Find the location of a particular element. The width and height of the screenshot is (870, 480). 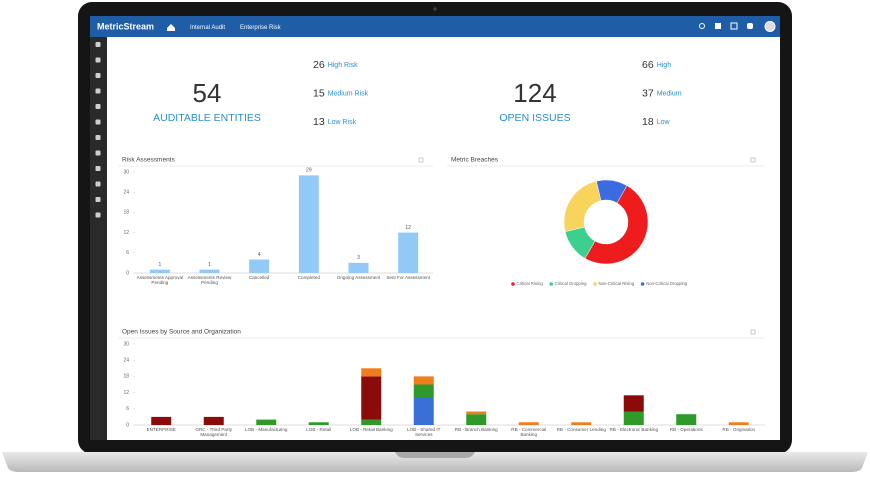

legend-label: Non-Critical Rising is located at coordinates (617, 283).